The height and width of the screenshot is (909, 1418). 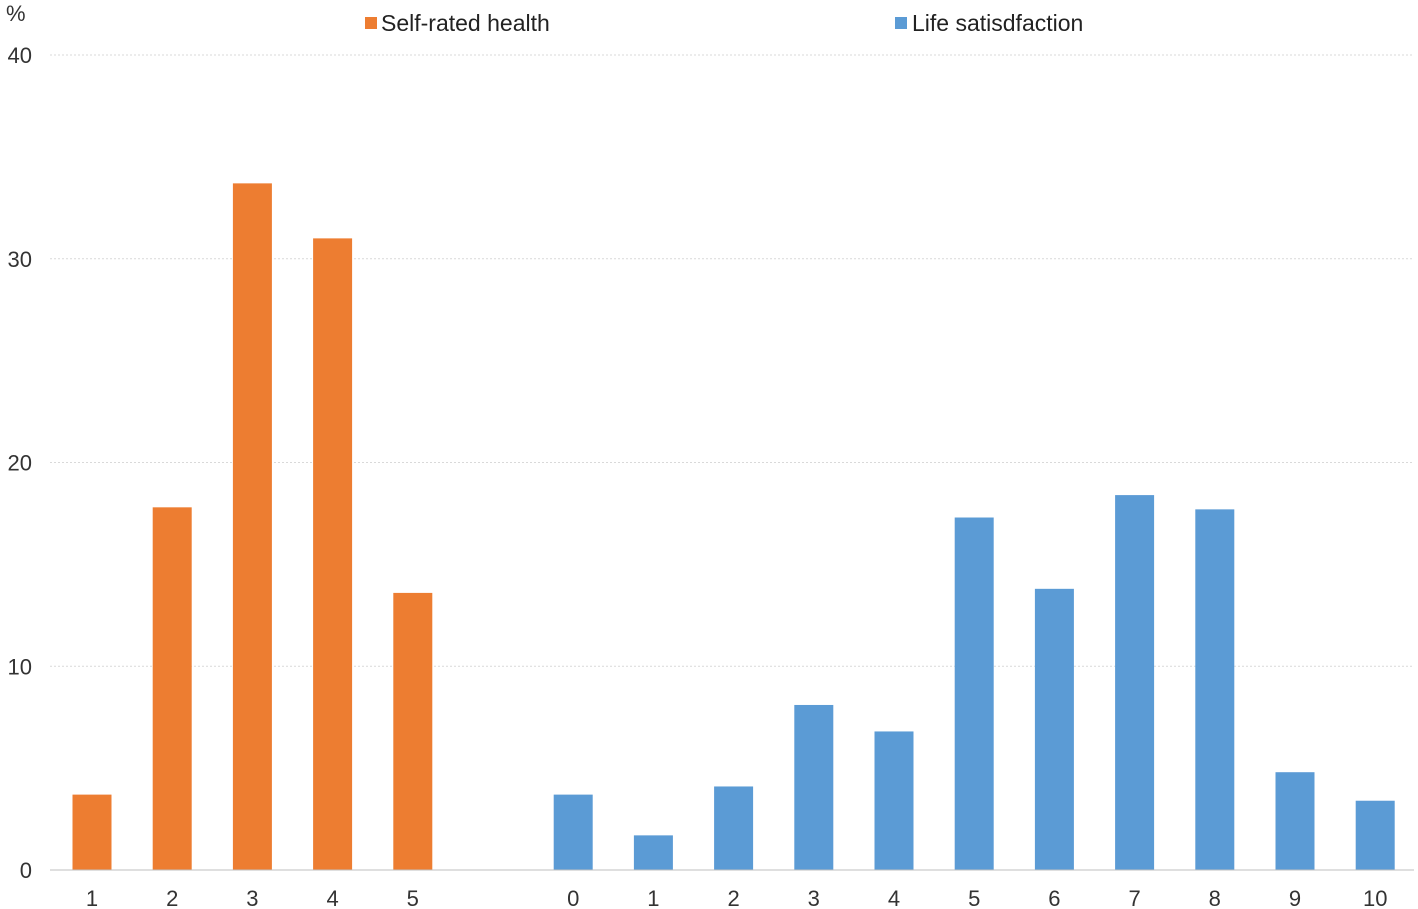 I want to click on x-tick-label-life-satisfaction-1: 1, so click(x=653, y=897).